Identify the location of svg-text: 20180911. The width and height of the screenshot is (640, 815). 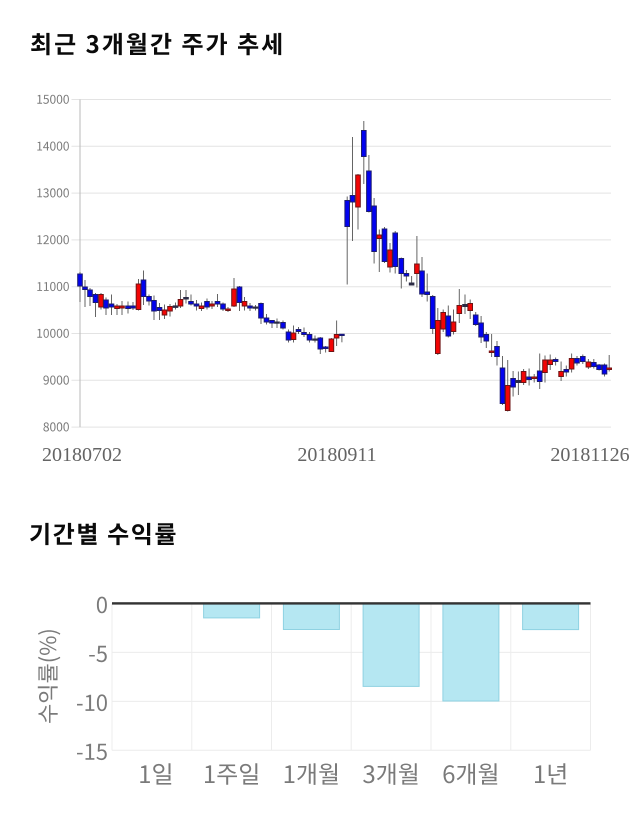
(336, 455).